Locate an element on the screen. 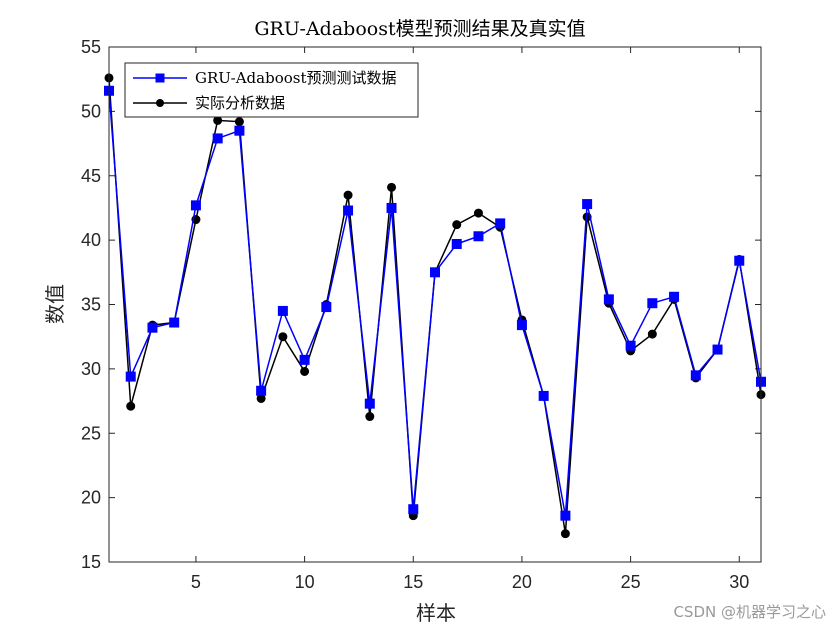 This screenshot has width=840, height=630. y-tick-label: 55 is located at coordinates (91, 47).